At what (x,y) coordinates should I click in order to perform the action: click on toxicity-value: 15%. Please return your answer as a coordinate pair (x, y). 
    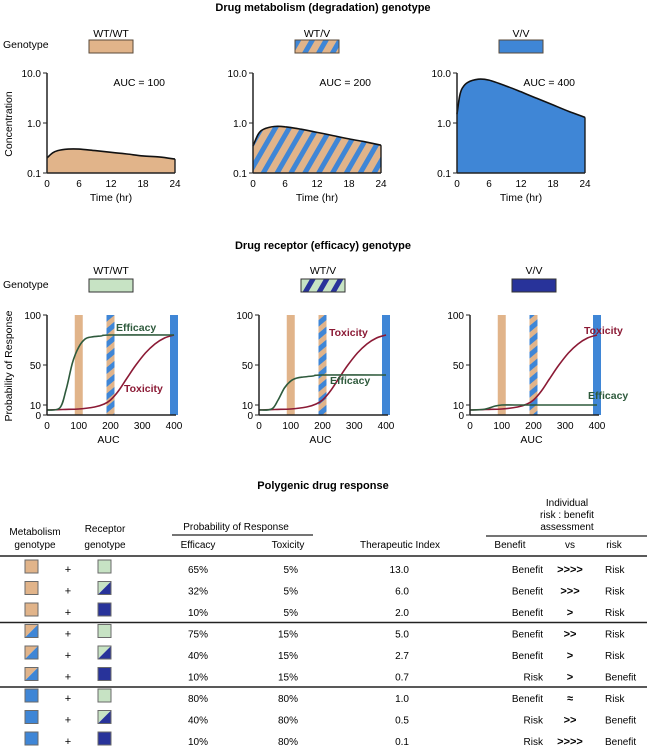
    Looking at the image, I should click on (288, 635).